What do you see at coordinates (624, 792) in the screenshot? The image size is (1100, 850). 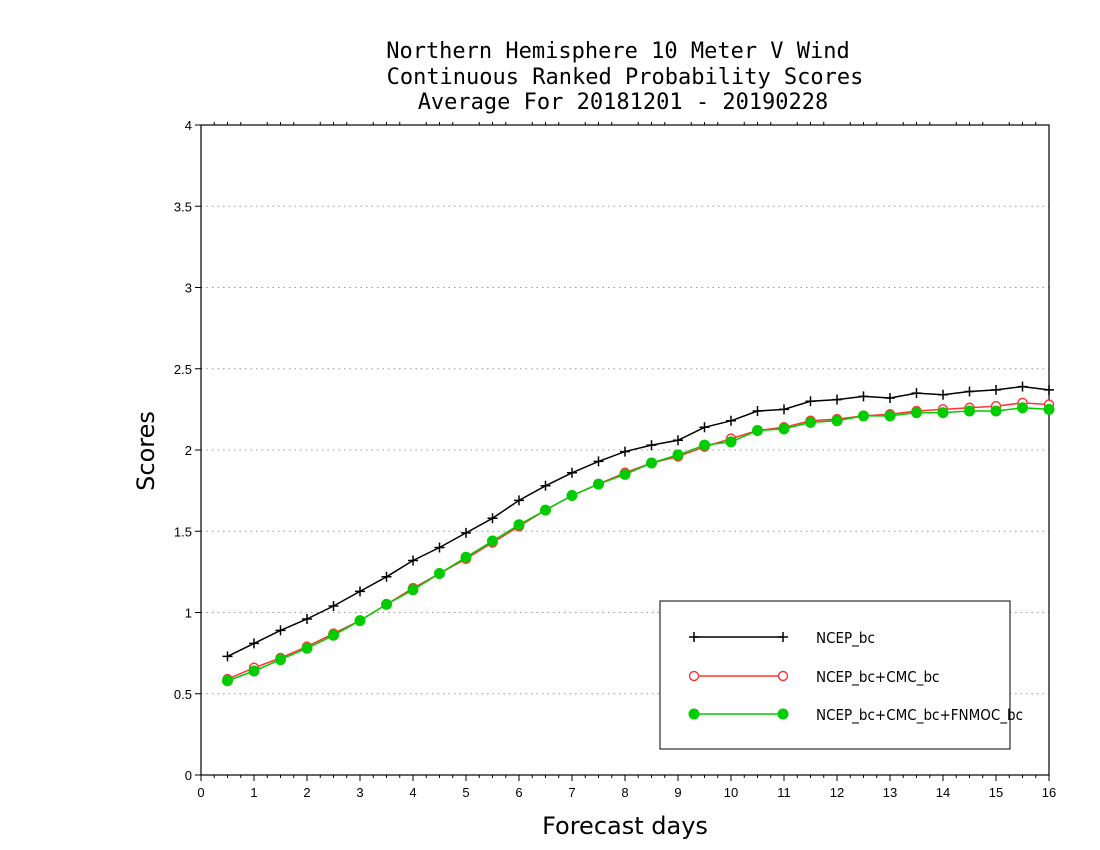 I see `x-tick-label: 8` at bounding box center [624, 792].